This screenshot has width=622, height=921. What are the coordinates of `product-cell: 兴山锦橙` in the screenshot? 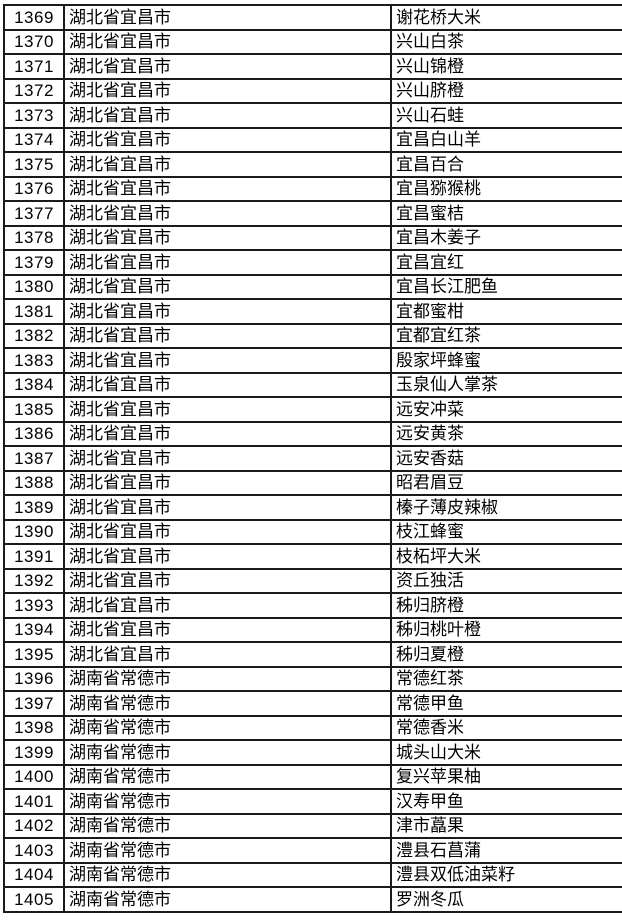 It's located at (506, 66).